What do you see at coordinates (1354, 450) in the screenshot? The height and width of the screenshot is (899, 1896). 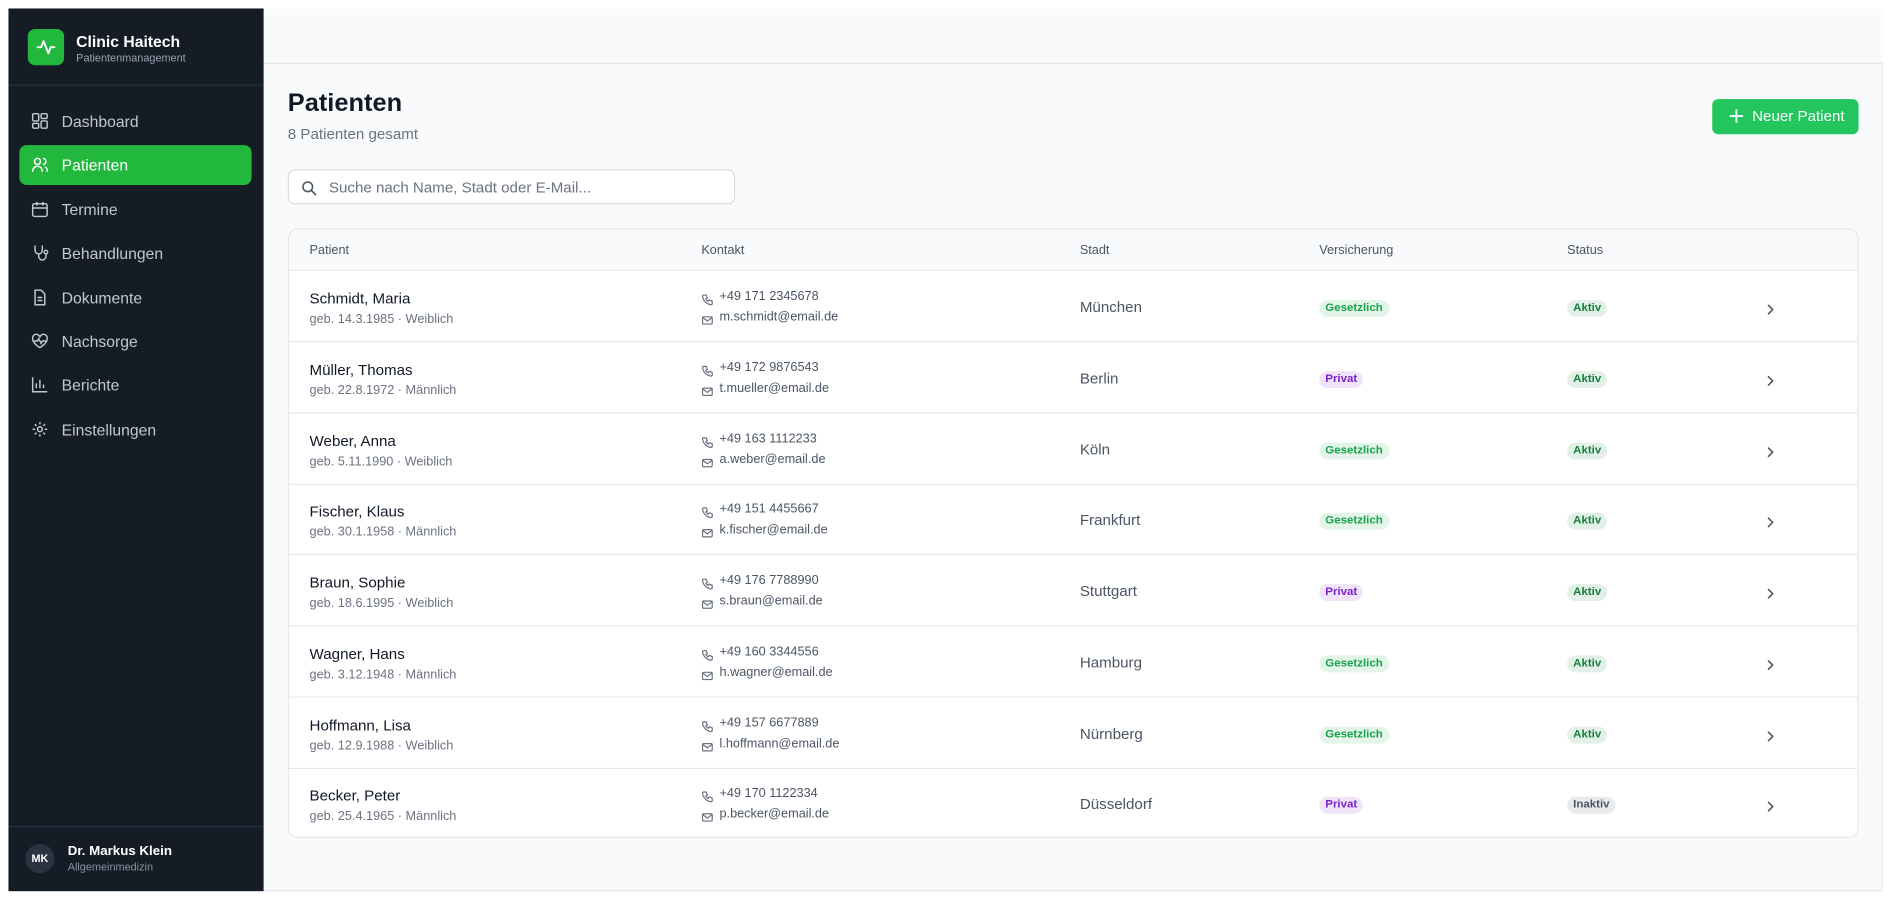 I see `insurance-badge: Gesetzlich` at bounding box center [1354, 450].